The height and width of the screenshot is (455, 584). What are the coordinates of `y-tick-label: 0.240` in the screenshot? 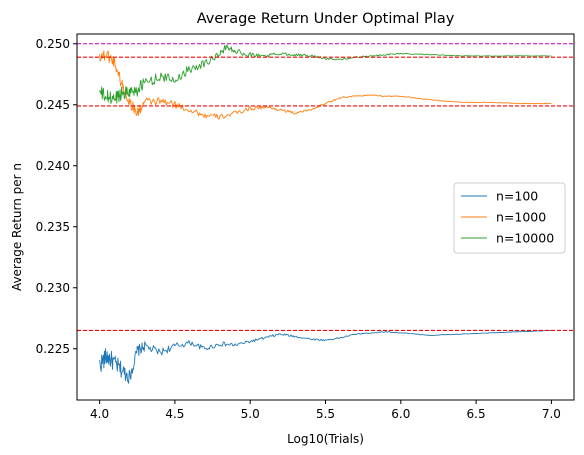 It's located at (53, 166).